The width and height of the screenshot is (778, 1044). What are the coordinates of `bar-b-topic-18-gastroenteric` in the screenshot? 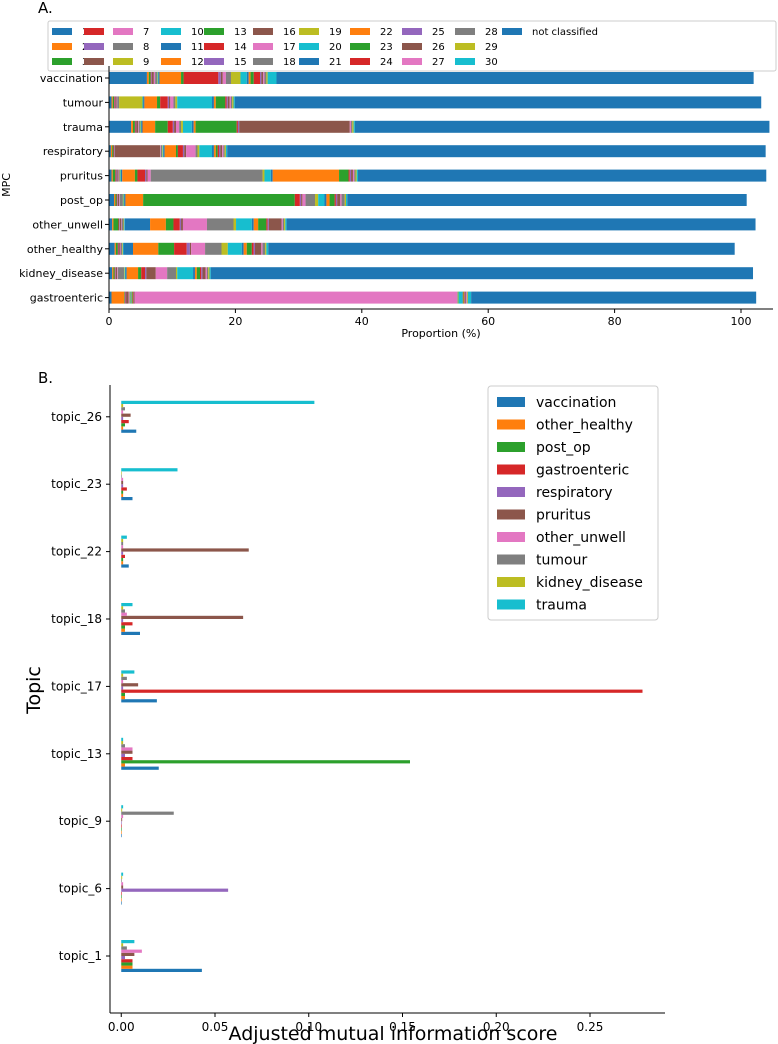 It's located at (127, 624).